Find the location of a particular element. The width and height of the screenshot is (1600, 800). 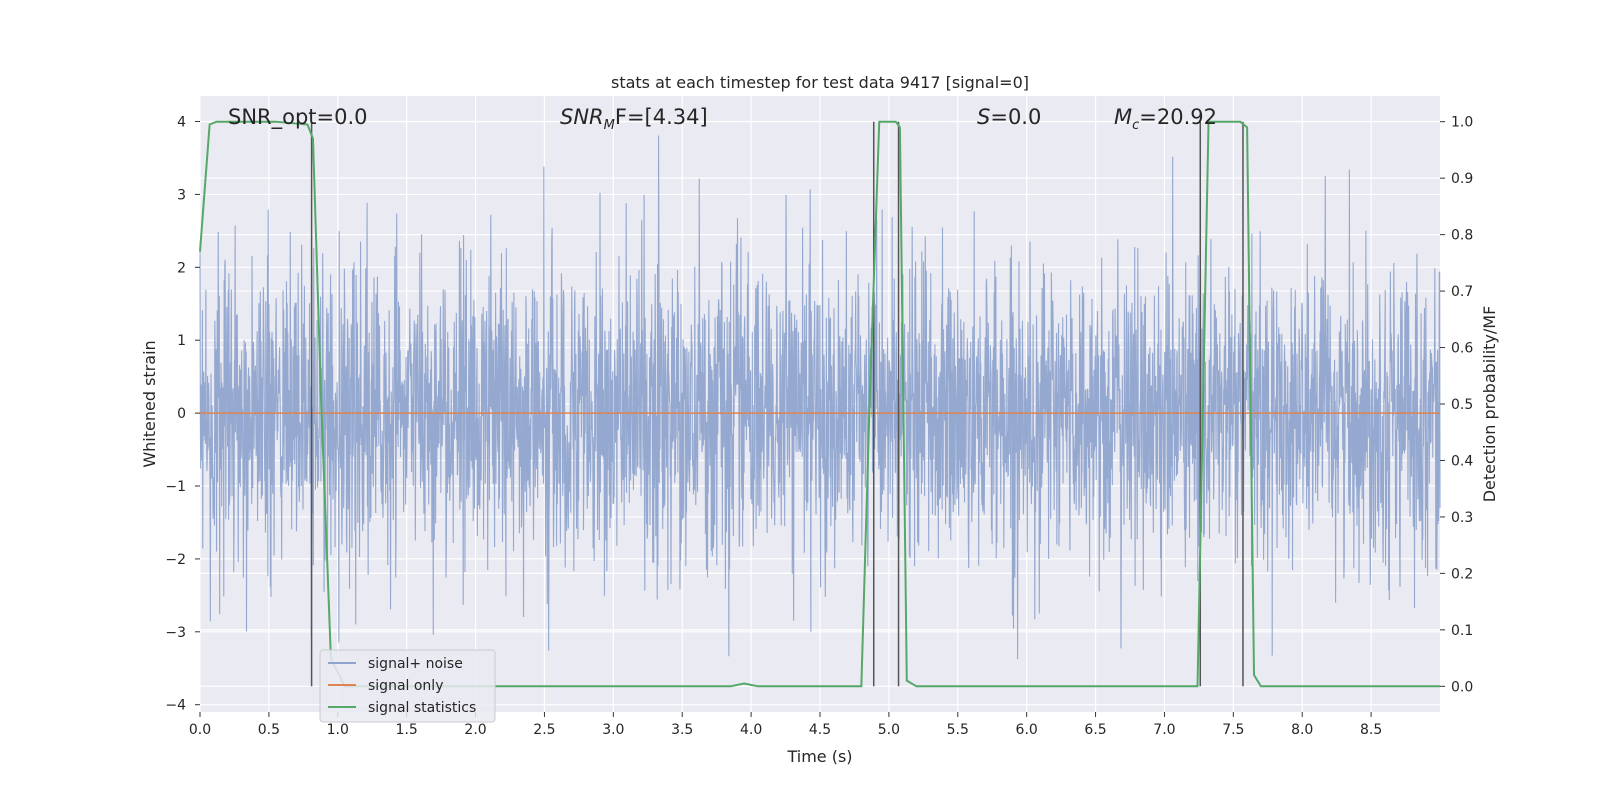

right-y-tick-label: 0.0 is located at coordinates (1462, 687).